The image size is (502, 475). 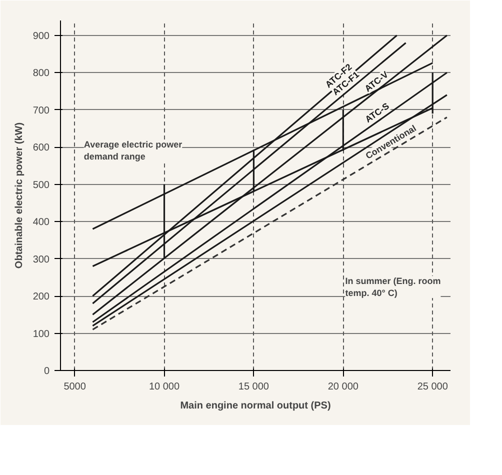 What do you see at coordinates (41, 74) in the screenshot?
I see `y-tick-label: 800` at bounding box center [41, 74].